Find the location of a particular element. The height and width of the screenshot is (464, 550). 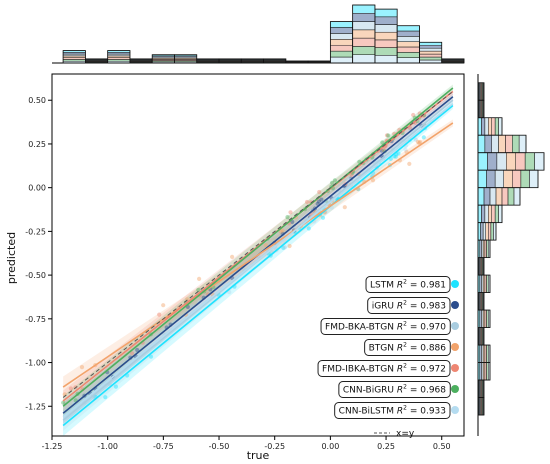

legend-label: FMD-BKA-BTGN R2 = 0.970 is located at coordinates (385, 327).